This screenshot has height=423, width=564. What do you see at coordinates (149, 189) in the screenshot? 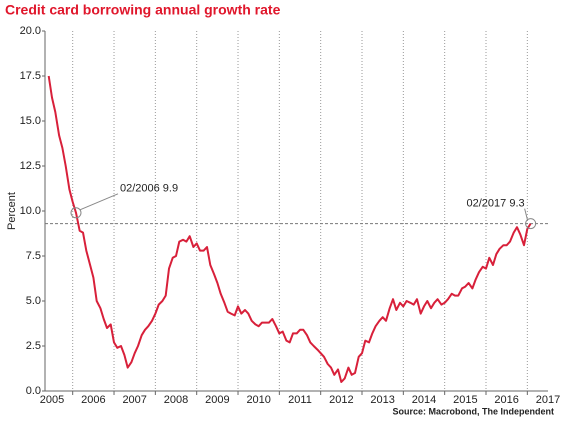
I see `annotation-label: 02/2006 9.9` at bounding box center [149, 189].